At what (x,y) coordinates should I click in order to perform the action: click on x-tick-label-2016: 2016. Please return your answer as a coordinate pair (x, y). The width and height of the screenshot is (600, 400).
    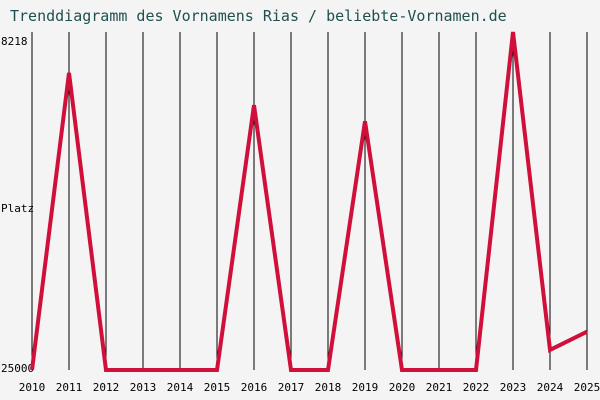
    Looking at the image, I should click on (254, 387).